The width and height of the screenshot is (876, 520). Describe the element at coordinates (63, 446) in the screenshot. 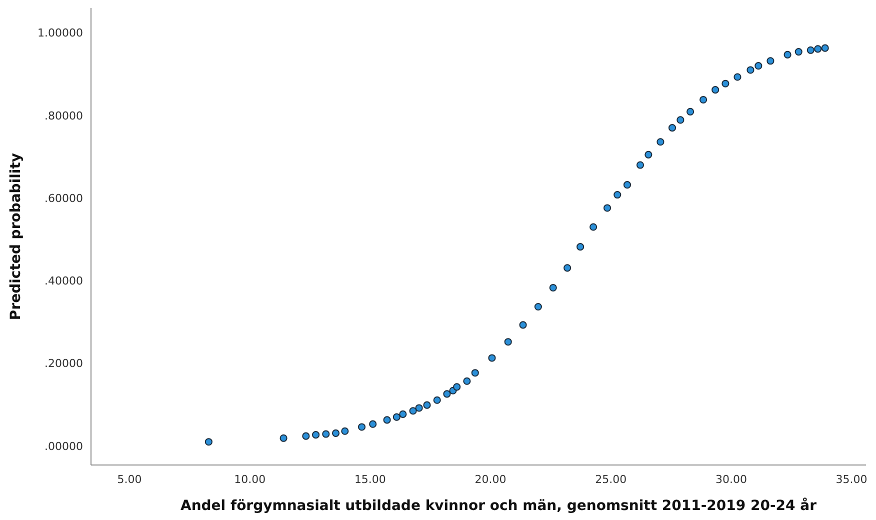

I see `y-tick-label: .00000` at that location.